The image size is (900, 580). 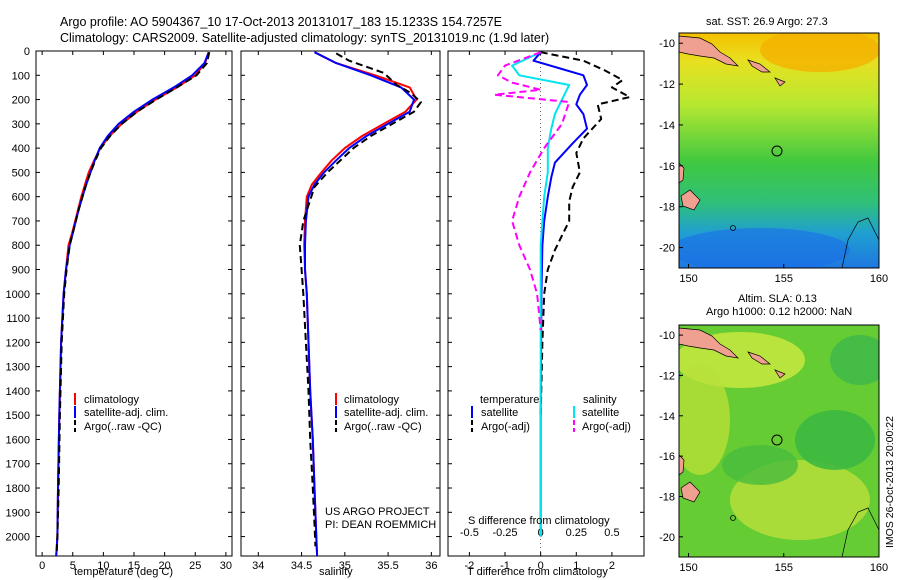 I want to click on sst-map-frame, so click(x=779, y=150).